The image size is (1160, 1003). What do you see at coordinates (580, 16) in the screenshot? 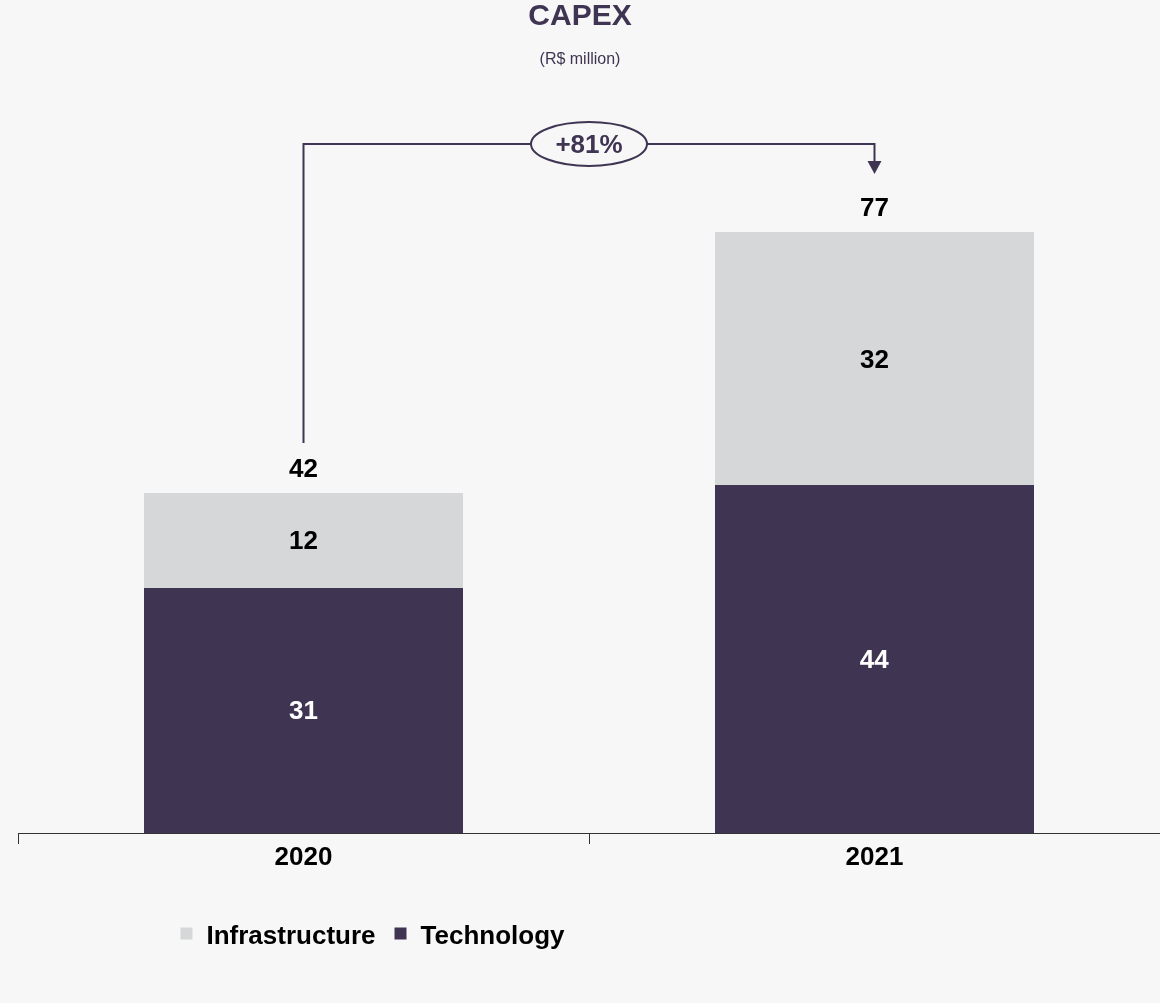
I see `chart-title: CAPEX` at bounding box center [580, 16].